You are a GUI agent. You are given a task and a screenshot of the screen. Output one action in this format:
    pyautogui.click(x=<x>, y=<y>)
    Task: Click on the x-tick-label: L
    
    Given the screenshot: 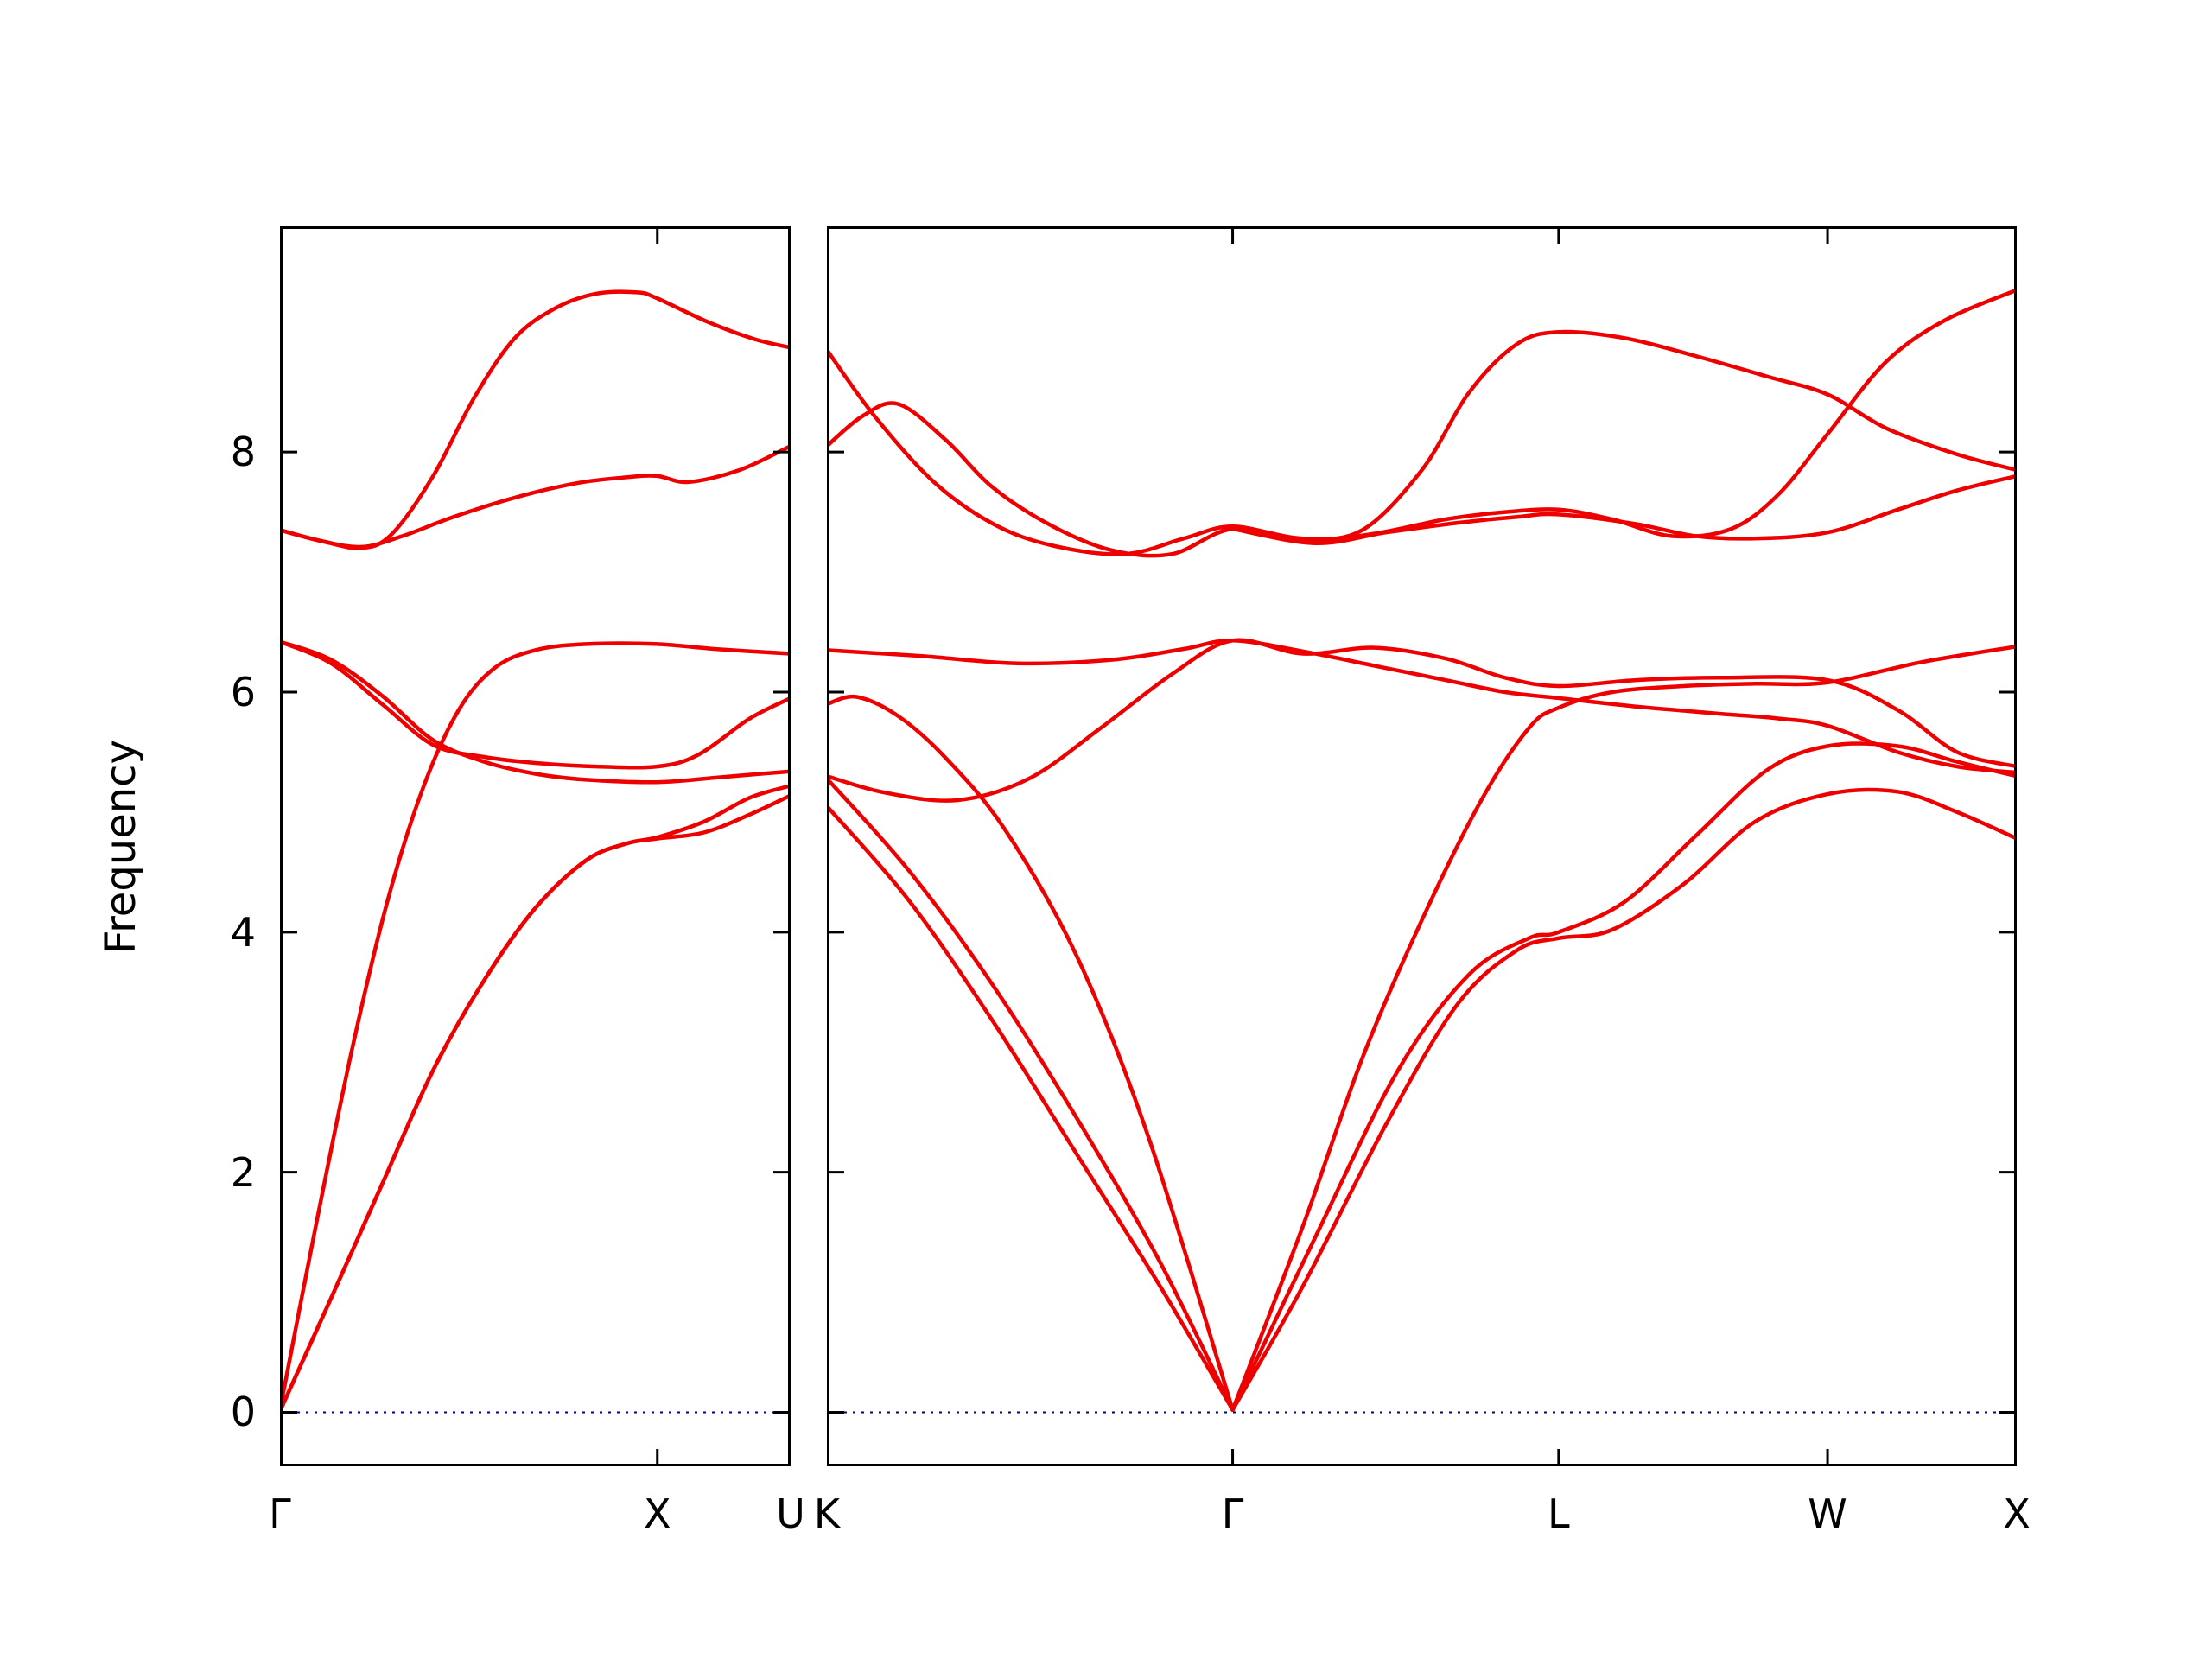 What is the action you would take?
    pyautogui.click(x=1559, y=1514)
    